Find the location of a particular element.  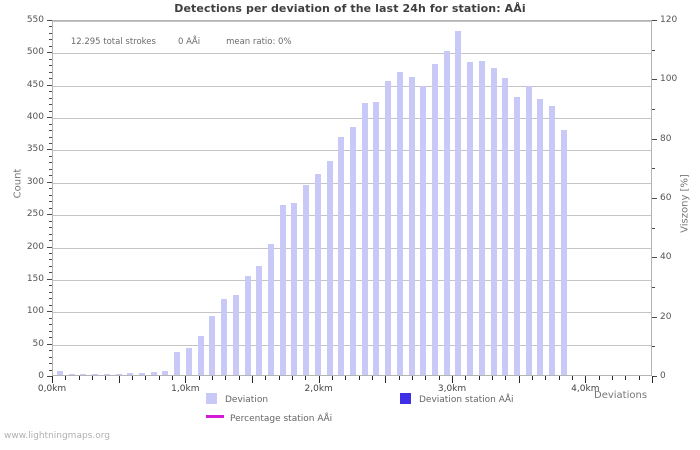

y-axis-right-tick-label: 20 is located at coordinates (666, 316).